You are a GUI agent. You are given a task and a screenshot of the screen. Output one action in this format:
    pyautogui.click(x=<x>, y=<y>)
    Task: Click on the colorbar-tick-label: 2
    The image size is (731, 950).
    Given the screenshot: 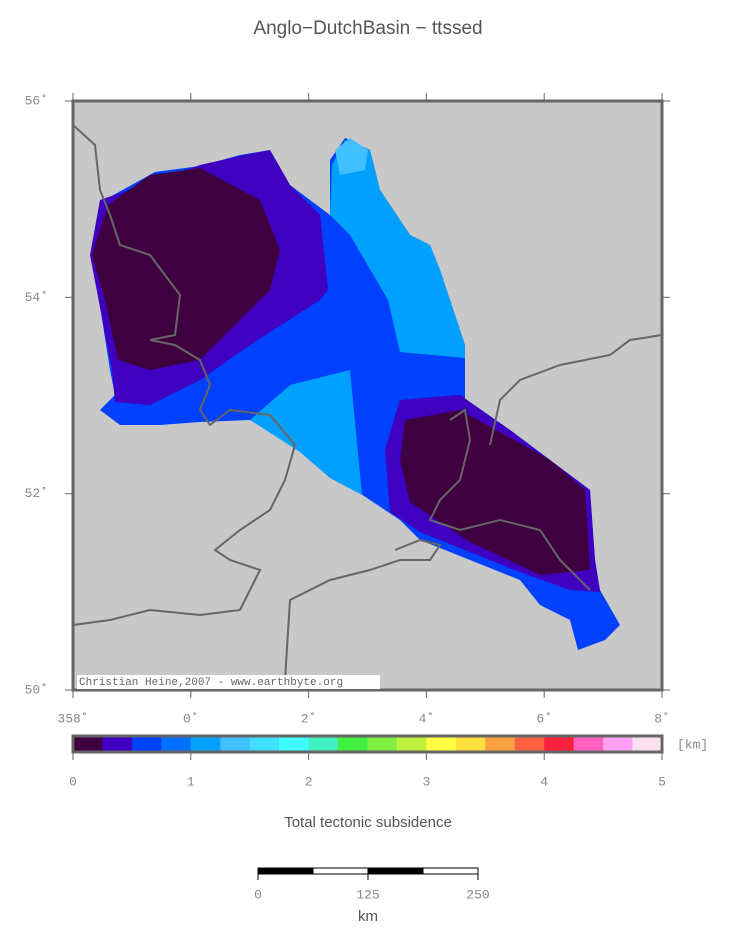 What is the action you would take?
    pyautogui.click(x=309, y=781)
    